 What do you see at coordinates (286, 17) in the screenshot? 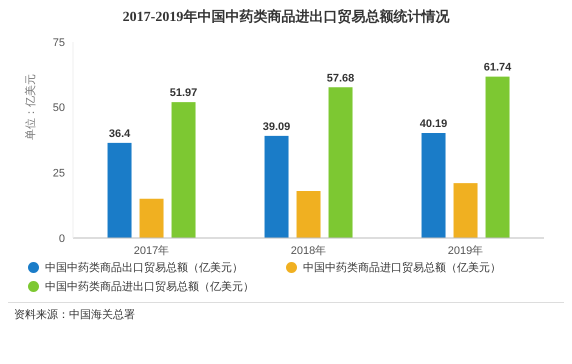
I see `chart-title: 2017-2019年中国中药类商品进出口贸易总额统计情况` at bounding box center [286, 17].